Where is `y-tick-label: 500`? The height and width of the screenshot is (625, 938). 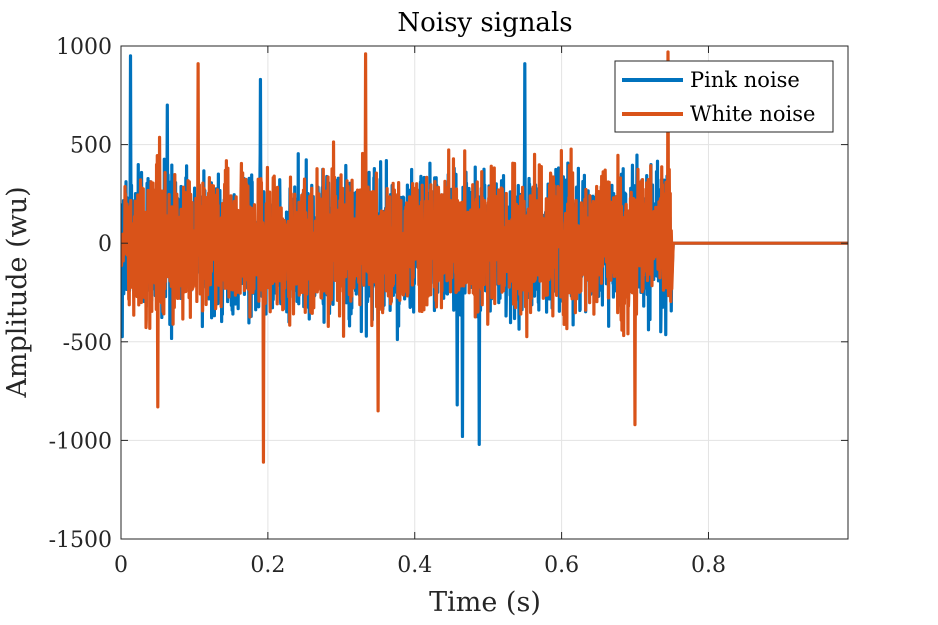 y-tick-label: 500 is located at coordinates (91, 146).